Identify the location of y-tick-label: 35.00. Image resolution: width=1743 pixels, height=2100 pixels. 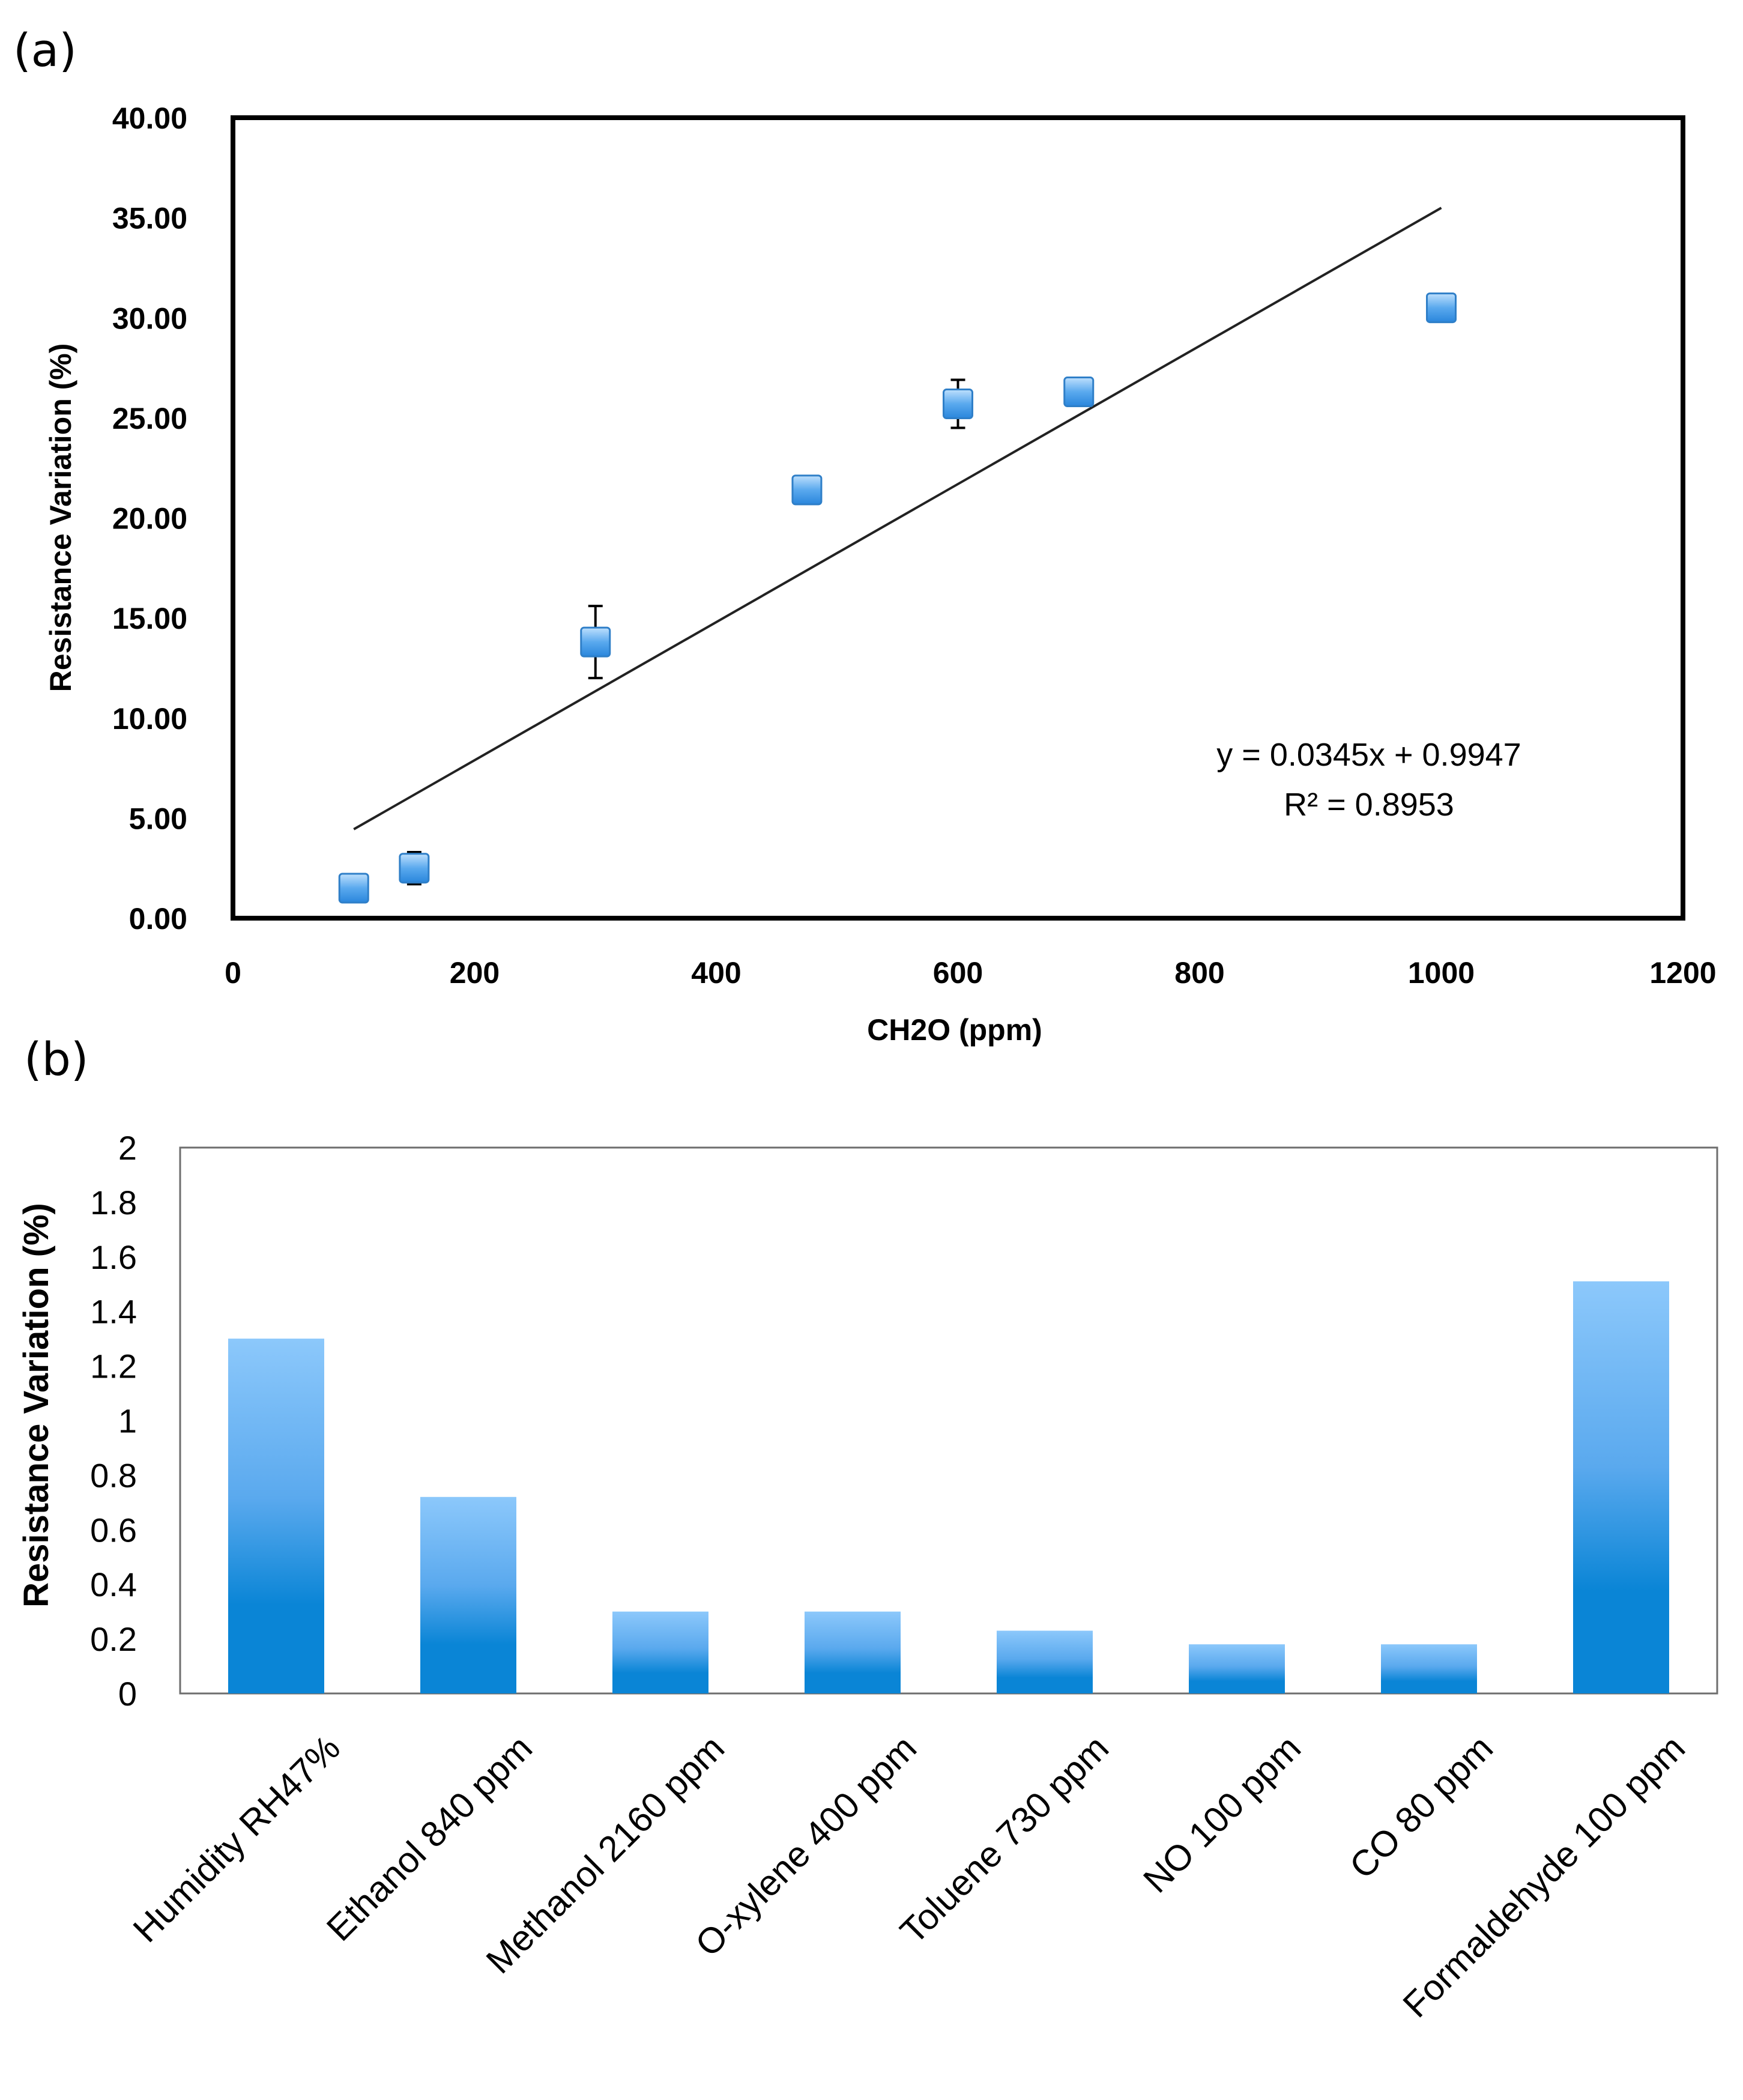
(149, 218).